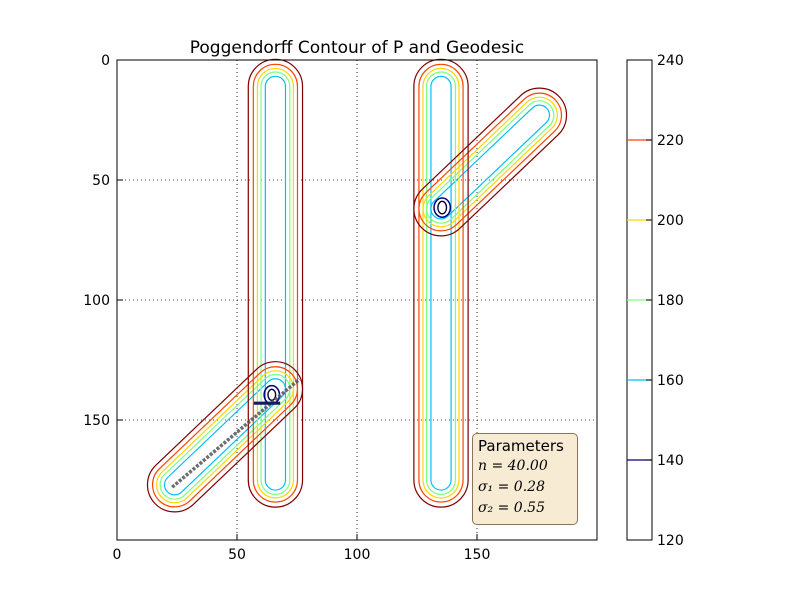 This screenshot has width=800, height=604. I want to click on y-tick-label: 150, so click(96, 421).